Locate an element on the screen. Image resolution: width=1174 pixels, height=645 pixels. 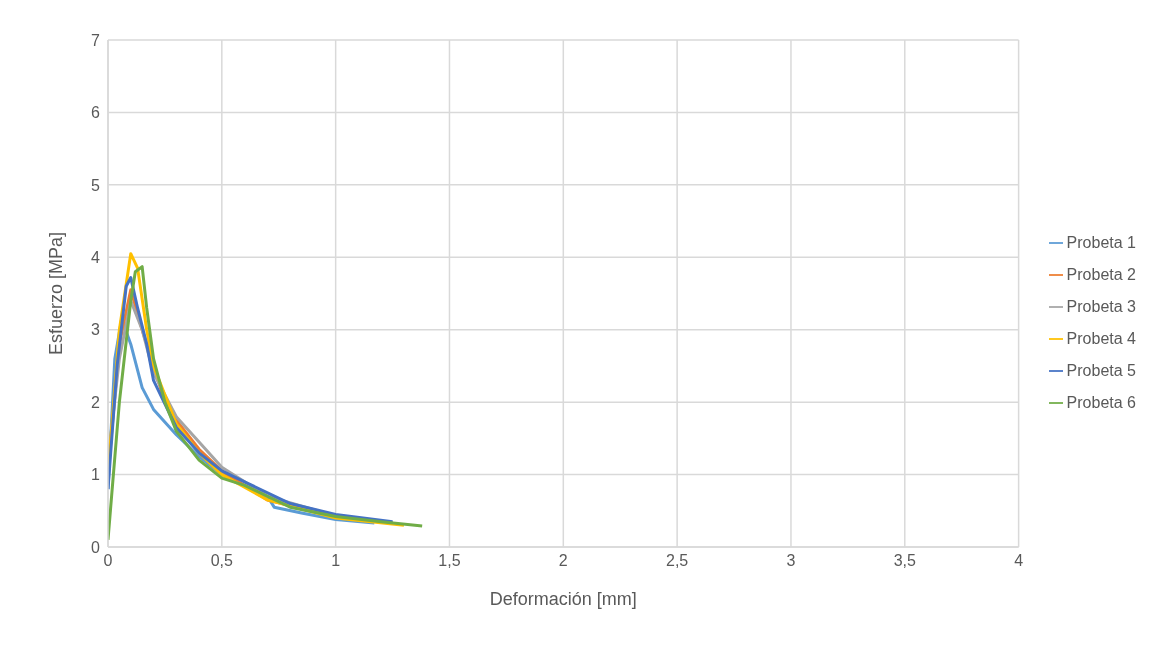
y-tick-label: 2 is located at coordinates (96, 402).